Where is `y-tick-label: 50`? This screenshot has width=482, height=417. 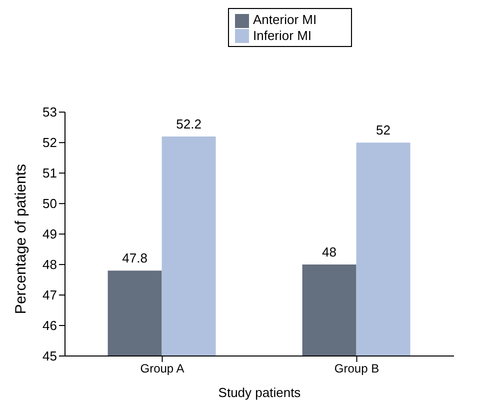 y-tick-label: 50 is located at coordinates (49, 204).